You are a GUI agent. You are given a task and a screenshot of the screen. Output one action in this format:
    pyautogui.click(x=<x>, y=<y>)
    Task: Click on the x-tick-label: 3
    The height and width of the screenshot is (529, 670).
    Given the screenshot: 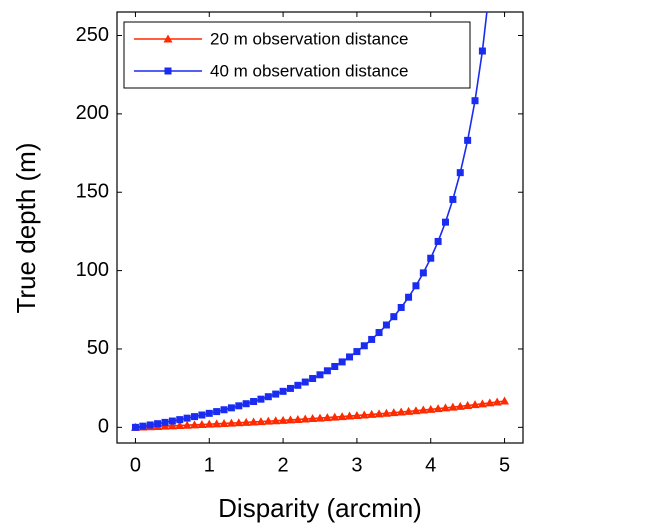 What is the action you would take?
    pyautogui.click(x=356, y=465)
    